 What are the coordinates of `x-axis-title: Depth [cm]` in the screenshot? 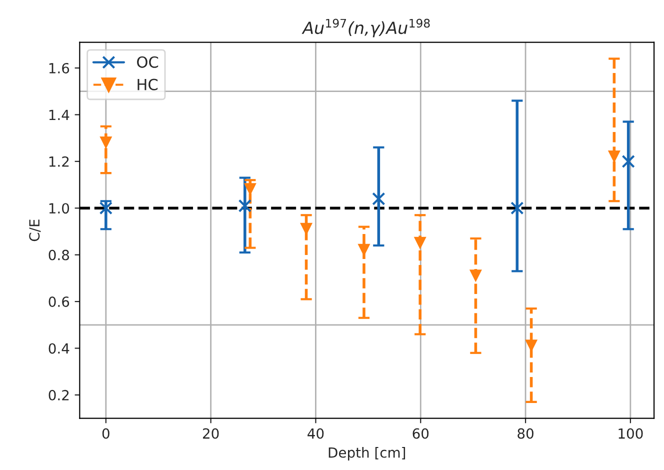 It's located at (367, 453).